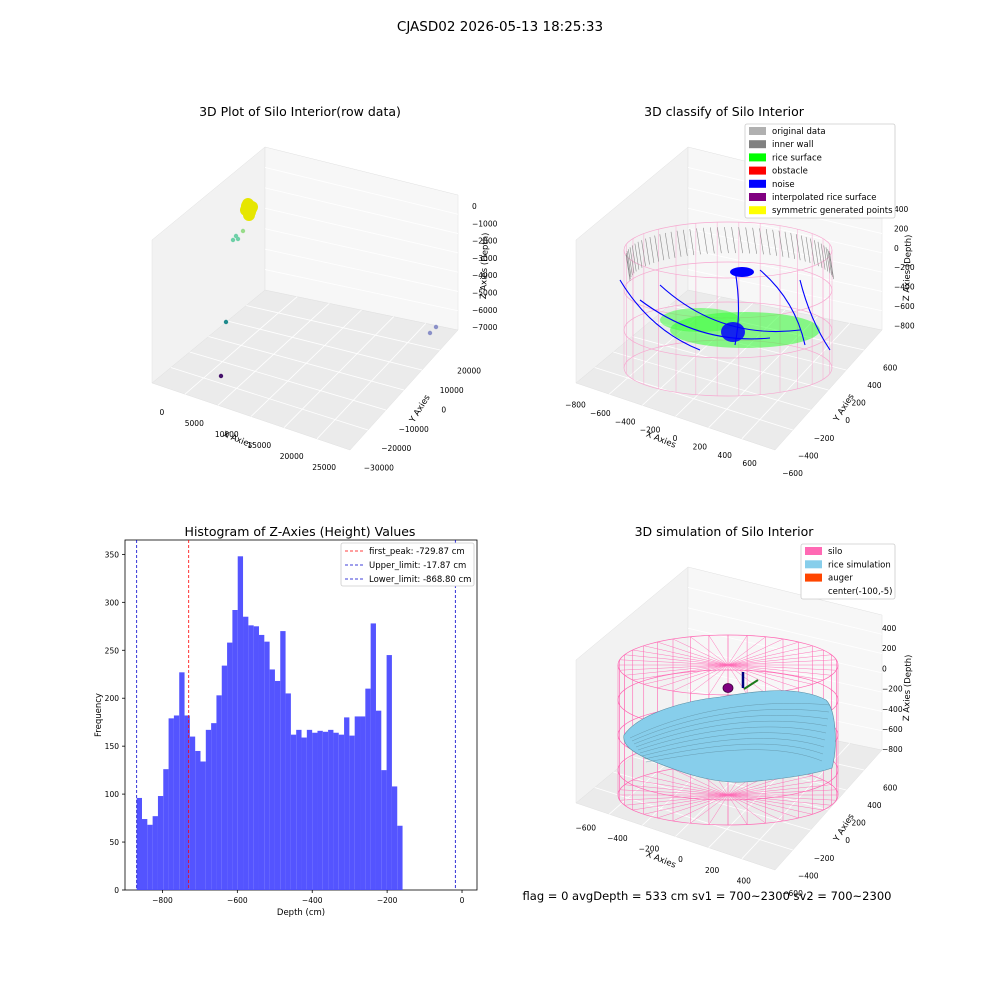 This screenshot has width=1000, height=1000. Describe the element at coordinates (815, 315) in the screenshot. I see `noise-trace` at that location.